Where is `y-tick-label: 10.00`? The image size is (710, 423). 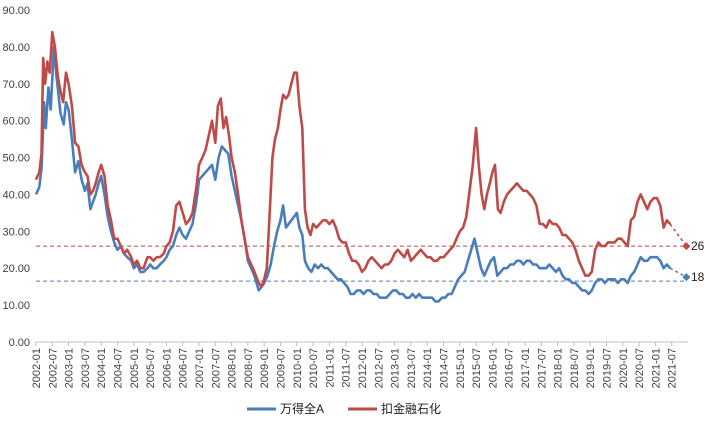
y-tick-label: 10.00 is located at coordinates (16, 306).